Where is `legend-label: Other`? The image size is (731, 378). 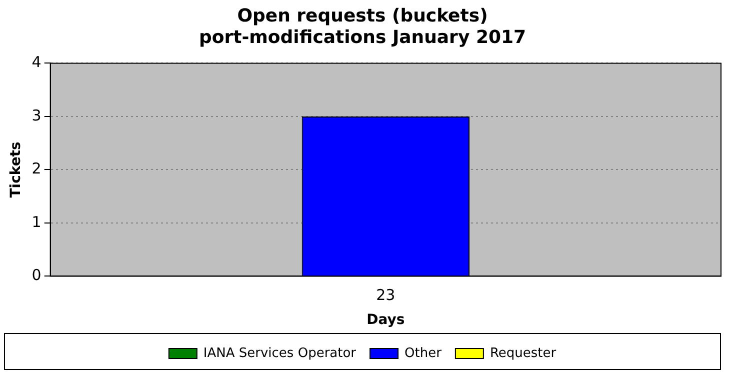
legend-label: Other is located at coordinates (423, 353).